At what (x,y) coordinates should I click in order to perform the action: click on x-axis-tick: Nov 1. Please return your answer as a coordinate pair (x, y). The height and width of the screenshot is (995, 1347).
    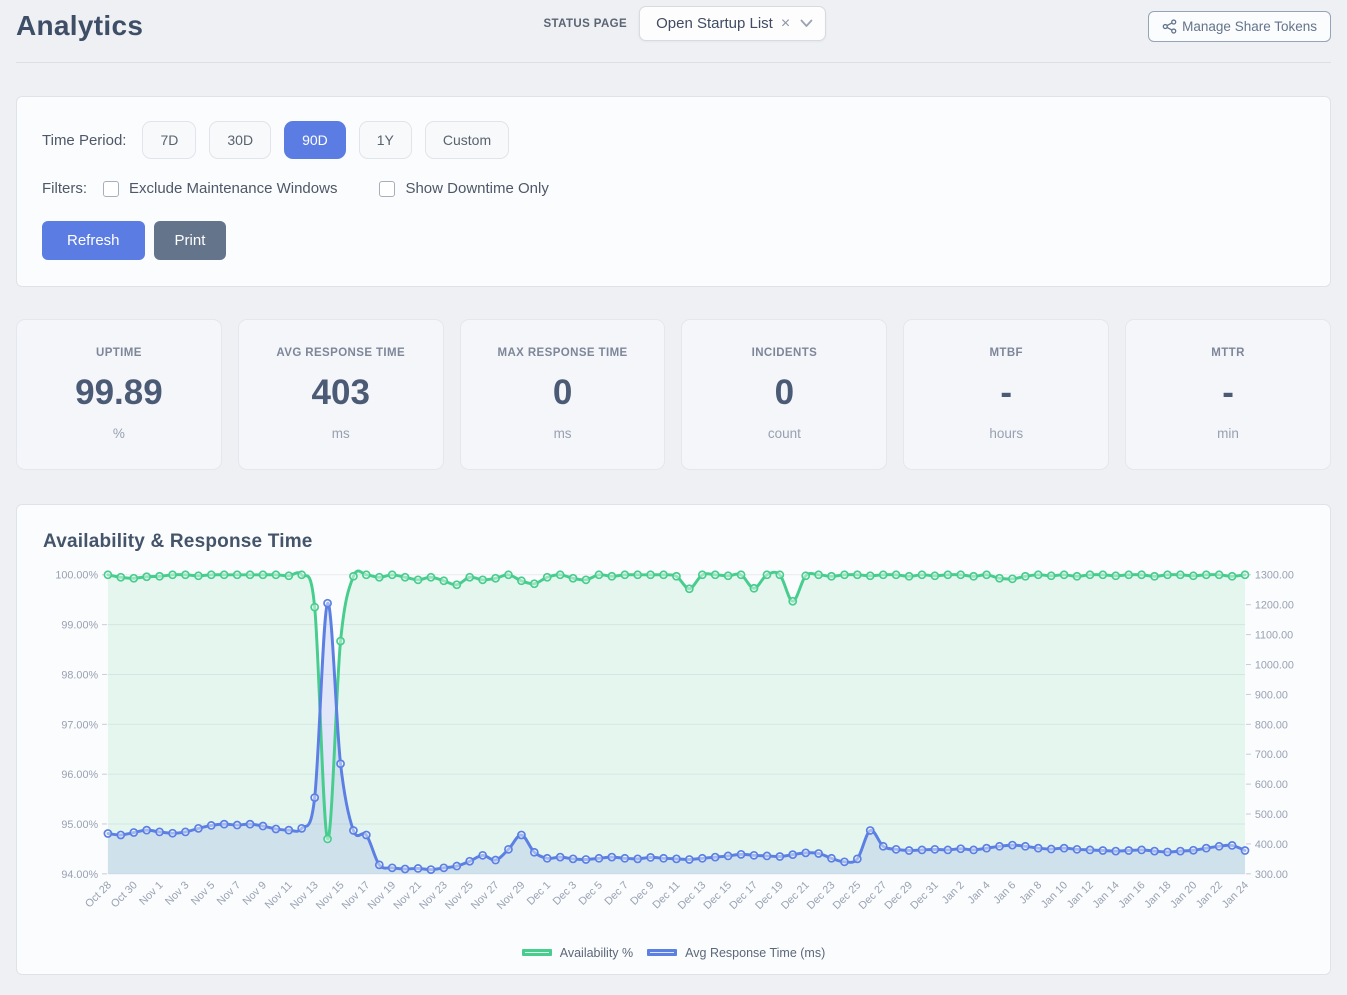
    Looking at the image, I should click on (151, 893).